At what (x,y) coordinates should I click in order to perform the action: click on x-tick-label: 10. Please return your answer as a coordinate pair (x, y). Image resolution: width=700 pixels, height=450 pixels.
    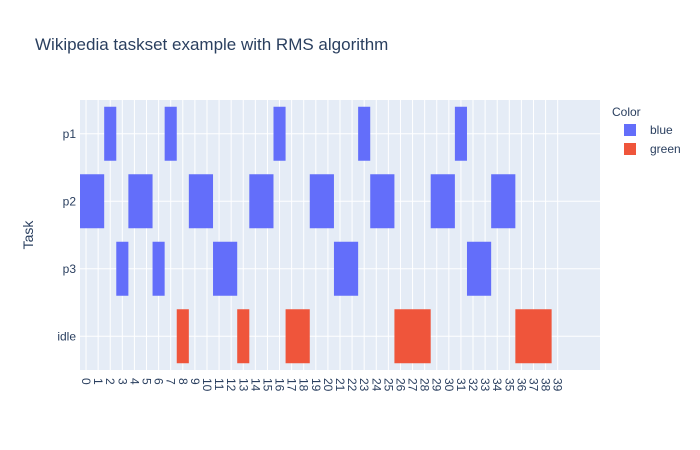
    Looking at the image, I should click on (207, 385).